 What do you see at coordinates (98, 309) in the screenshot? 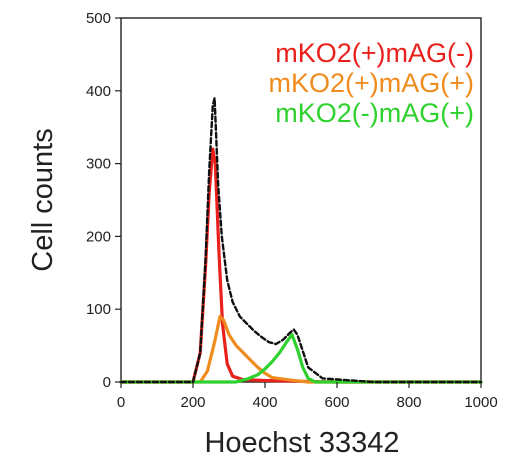
I see `y-tick-label: 100` at bounding box center [98, 309].